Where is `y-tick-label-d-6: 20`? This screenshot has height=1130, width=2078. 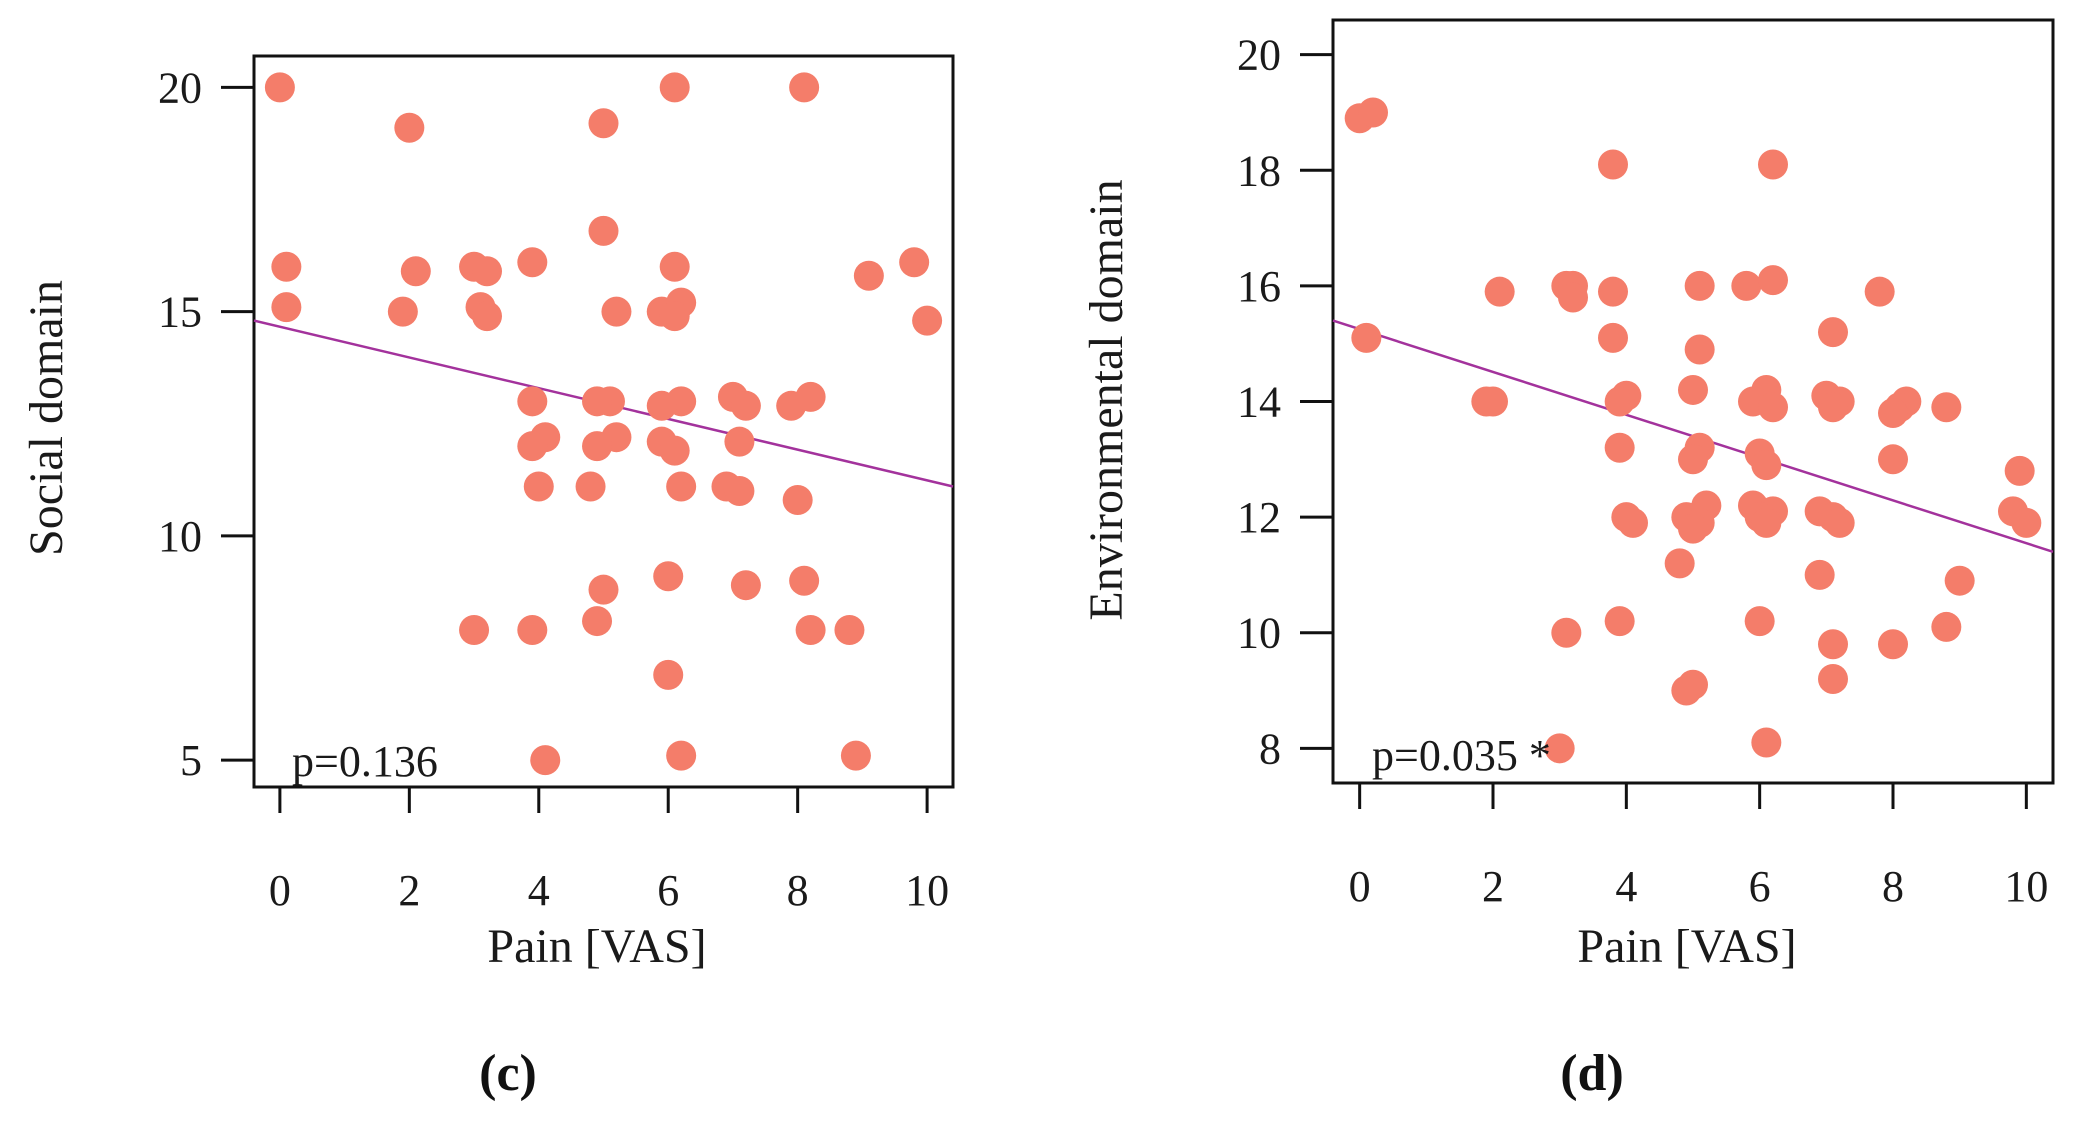 y-tick-label-d-6: 20 is located at coordinates (1259, 55).